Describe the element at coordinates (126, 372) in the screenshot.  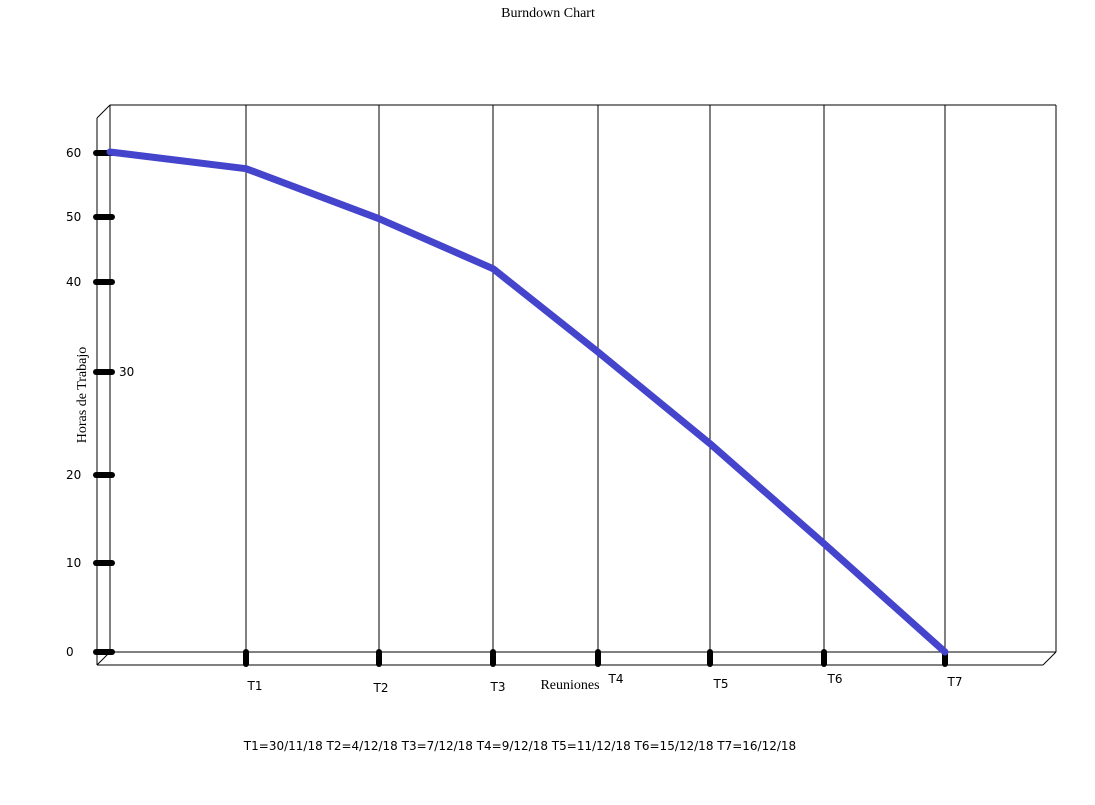
I see `y-tick-label: 30` at that location.